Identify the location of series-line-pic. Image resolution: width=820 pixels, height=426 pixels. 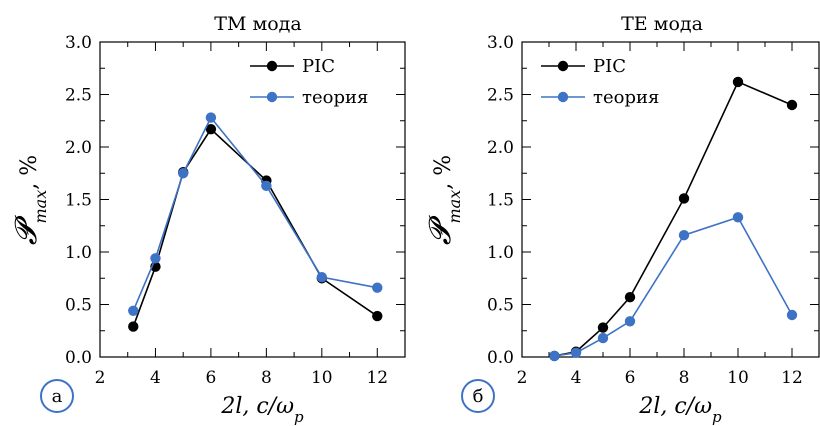
(255, 227).